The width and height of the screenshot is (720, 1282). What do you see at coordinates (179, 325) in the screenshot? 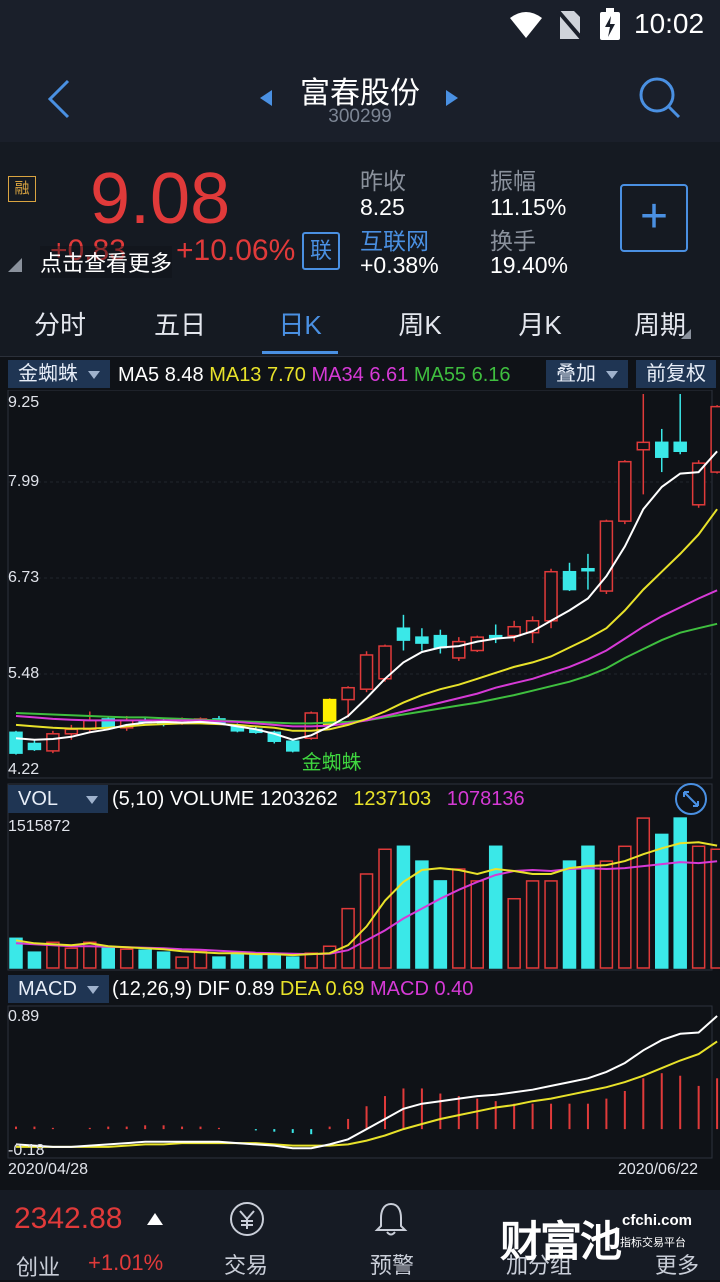
I see `tab-five-day: 五日` at bounding box center [179, 325].